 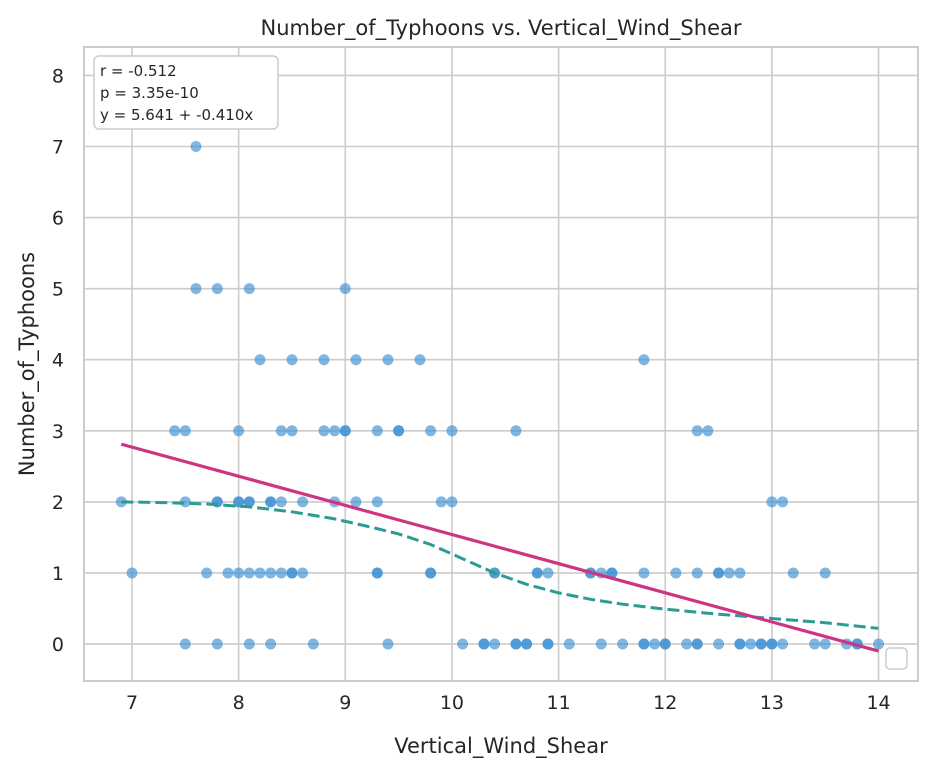 I want to click on y-tick-label: 7, so click(x=58, y=148).